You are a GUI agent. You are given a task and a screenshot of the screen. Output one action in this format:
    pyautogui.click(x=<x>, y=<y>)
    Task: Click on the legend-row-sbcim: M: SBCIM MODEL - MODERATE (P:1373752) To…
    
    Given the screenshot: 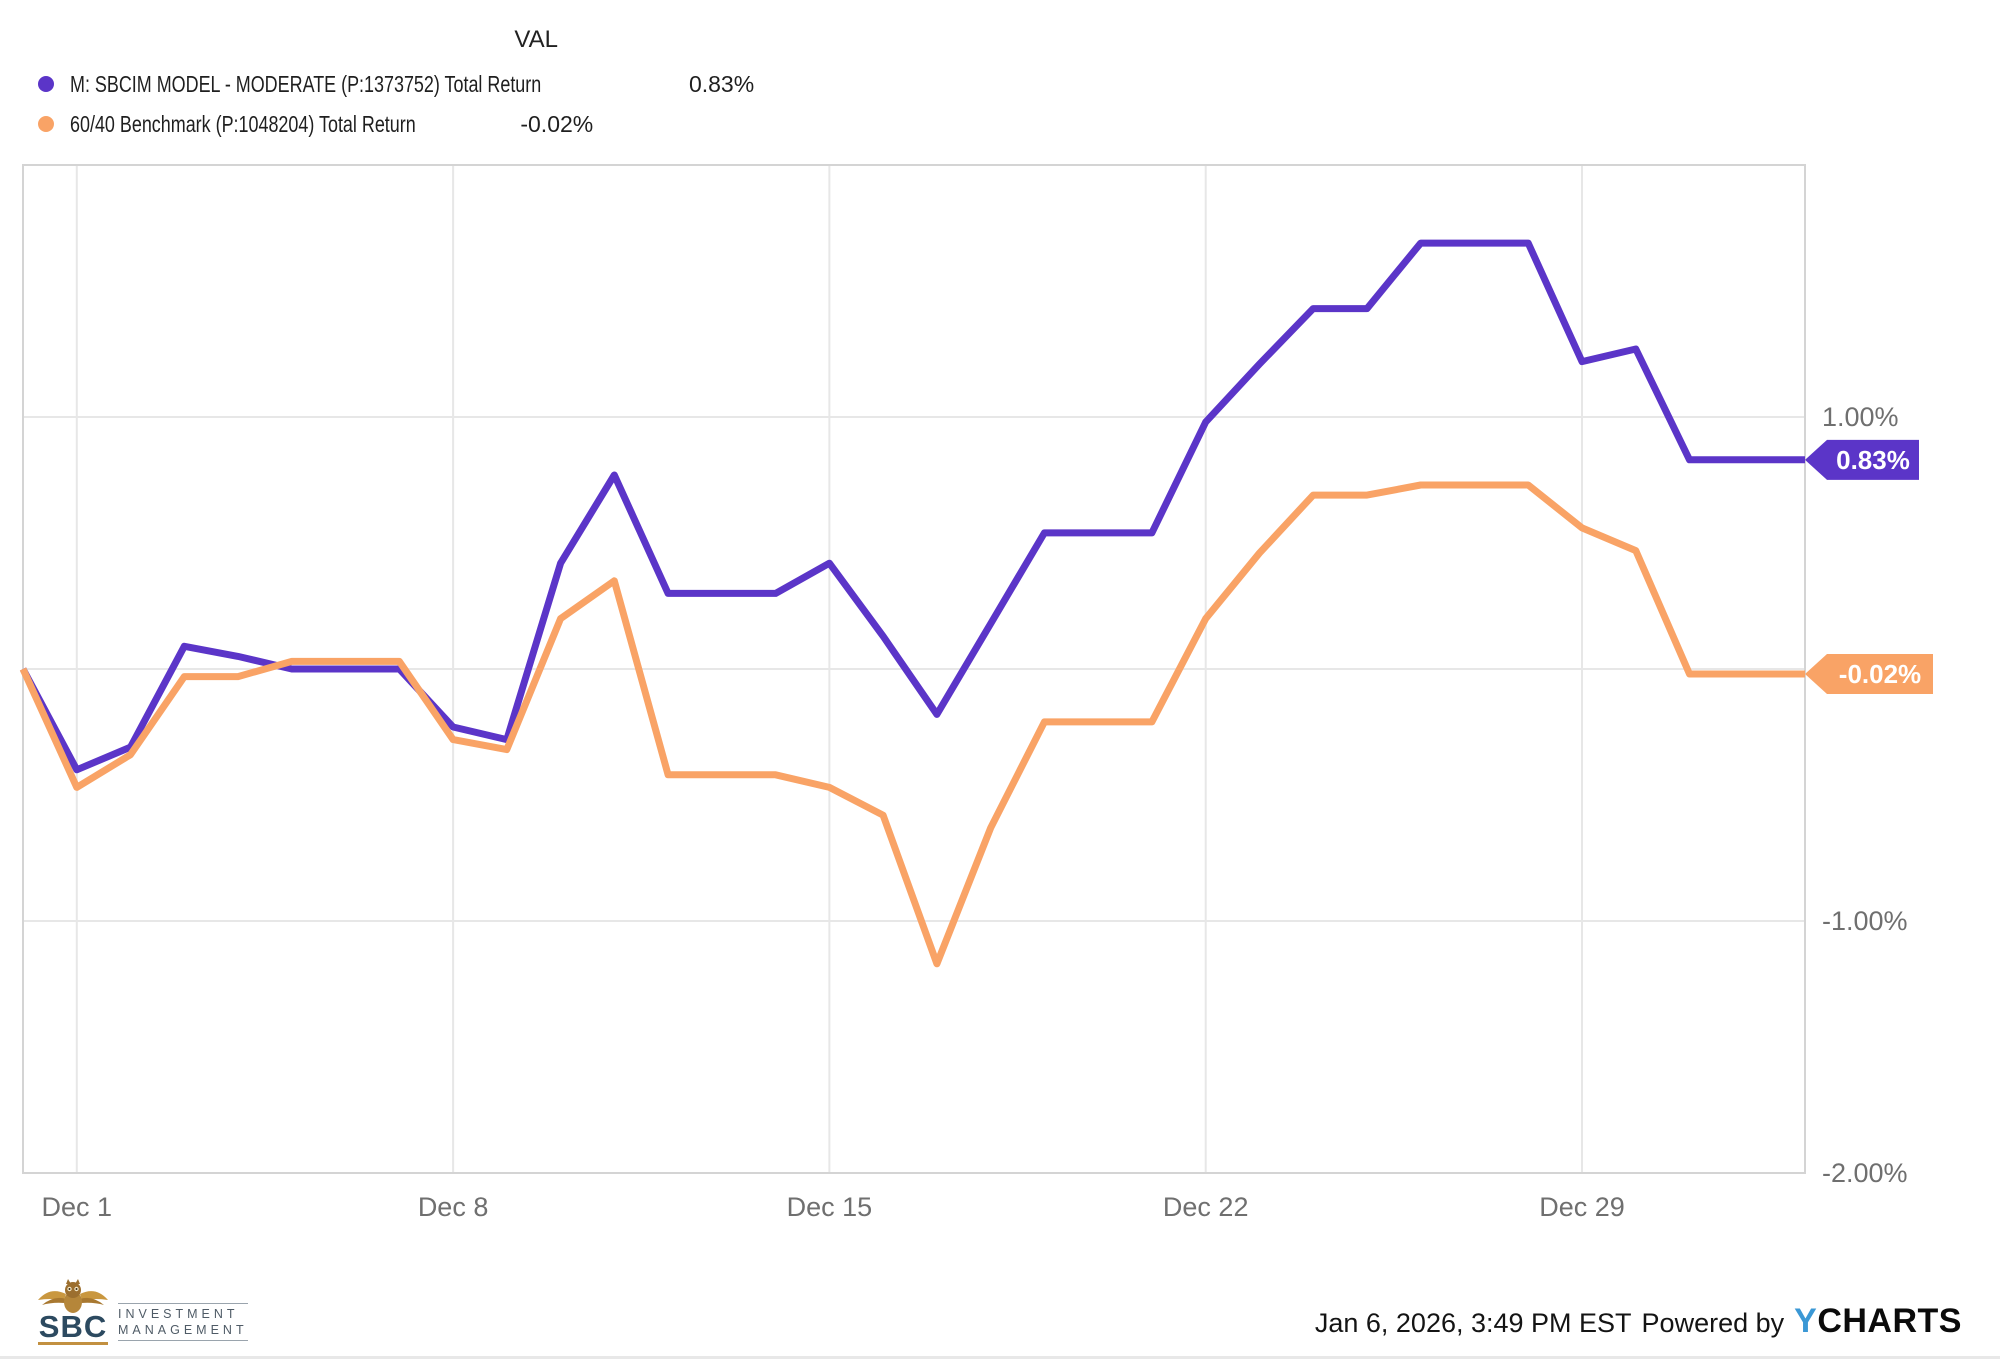 What is the action you would take?
    pyautogui.click(x=396, y=84)
    